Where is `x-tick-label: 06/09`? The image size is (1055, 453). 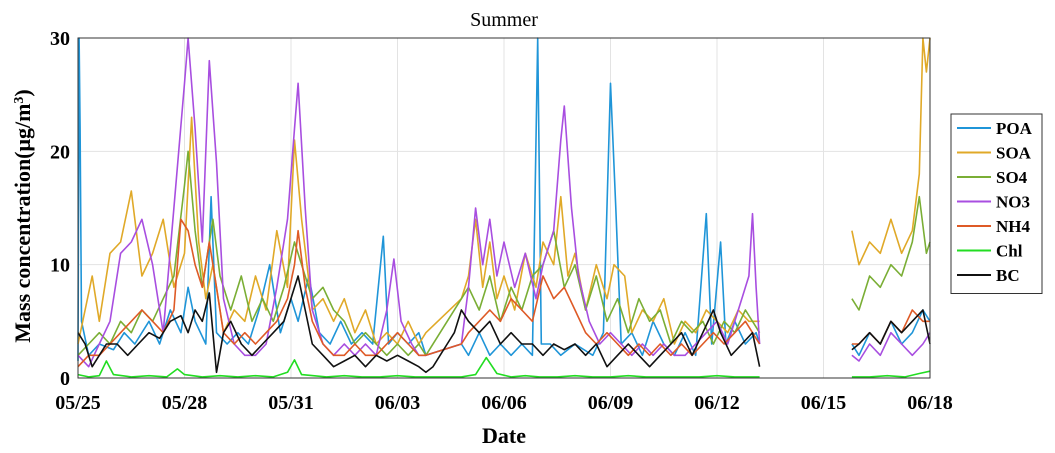 x-tick-label: 06/09 is located at coordinates (611, 403).